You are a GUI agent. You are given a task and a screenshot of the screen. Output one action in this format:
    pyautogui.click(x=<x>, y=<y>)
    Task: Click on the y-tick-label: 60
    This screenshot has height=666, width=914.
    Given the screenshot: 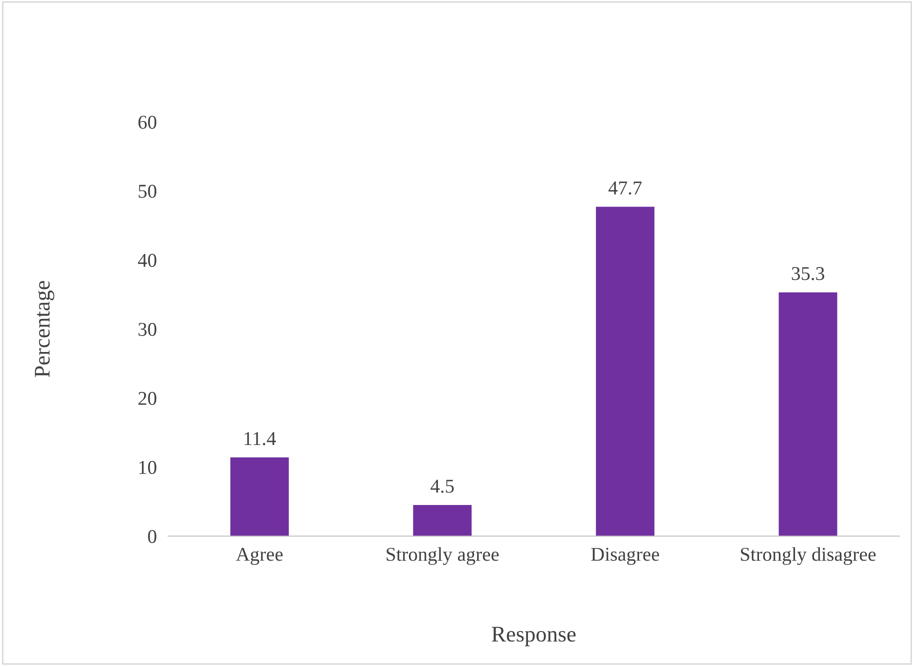 What is the action you would take?
    pyautogui.click(x=147, y=122)
    